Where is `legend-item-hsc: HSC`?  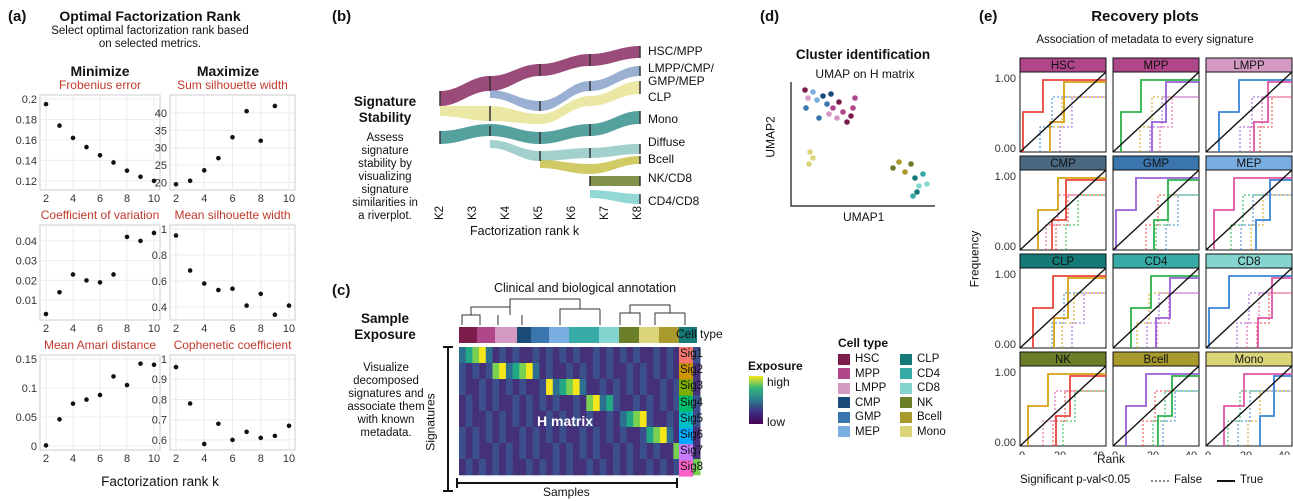 legend-item-hsc: HSC is located at coordinates (862, 359).